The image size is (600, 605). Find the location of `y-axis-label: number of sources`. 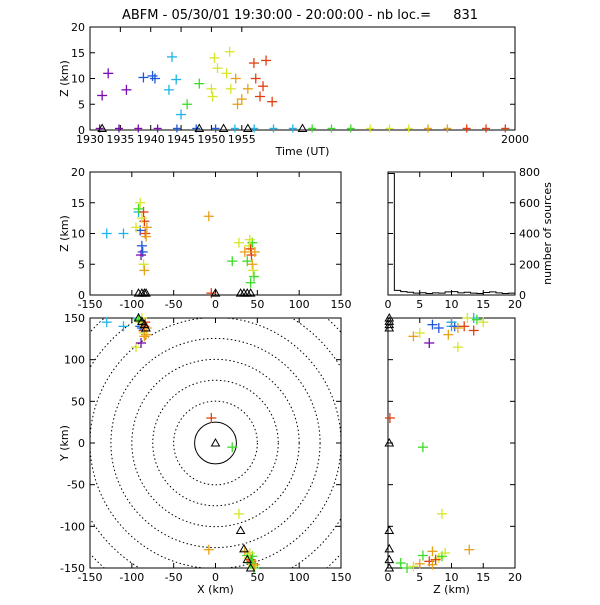

y-axis-label: number of sources is located at coordinates (547, 233).